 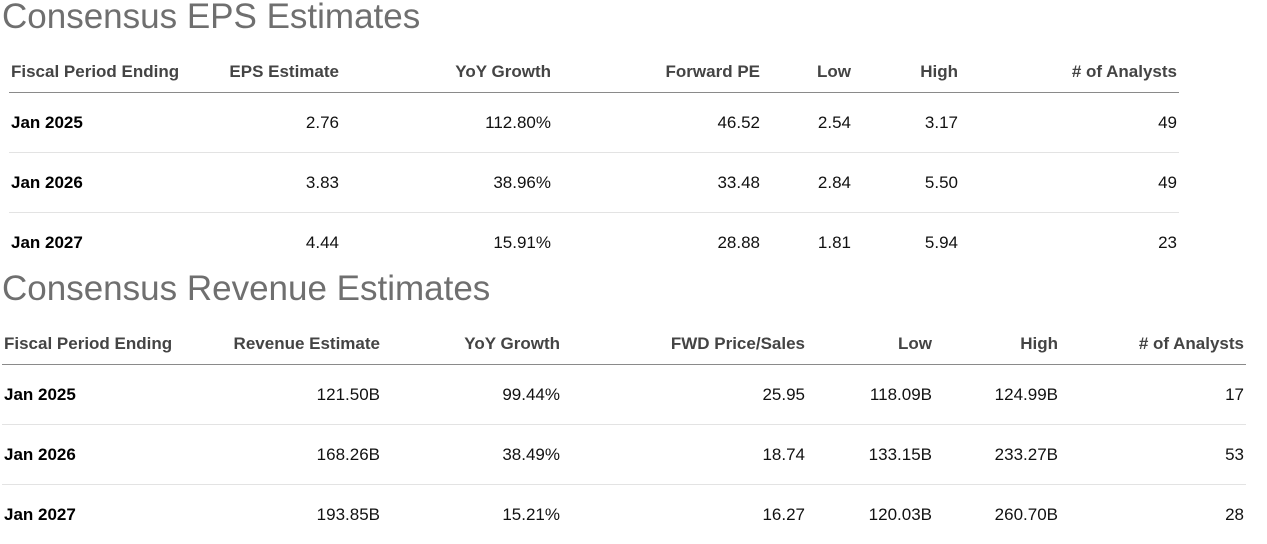 What do you see at coordinates (684, 344) in the screenshot?
I see `column-header-fwd-price-sales: FWD Price/Sales` at bounding box center [684, 344].